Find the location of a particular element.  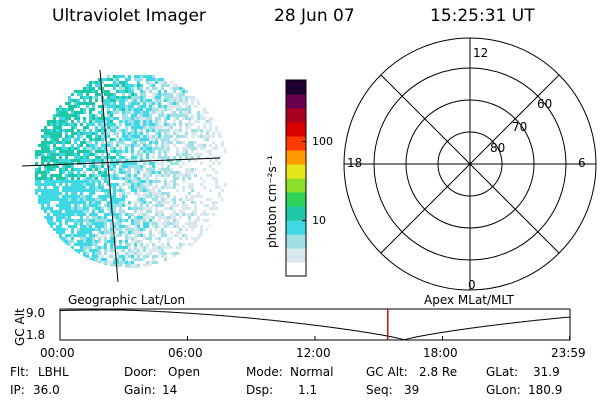

dsp-value: 1.1 is located at coordinates (308, 390).